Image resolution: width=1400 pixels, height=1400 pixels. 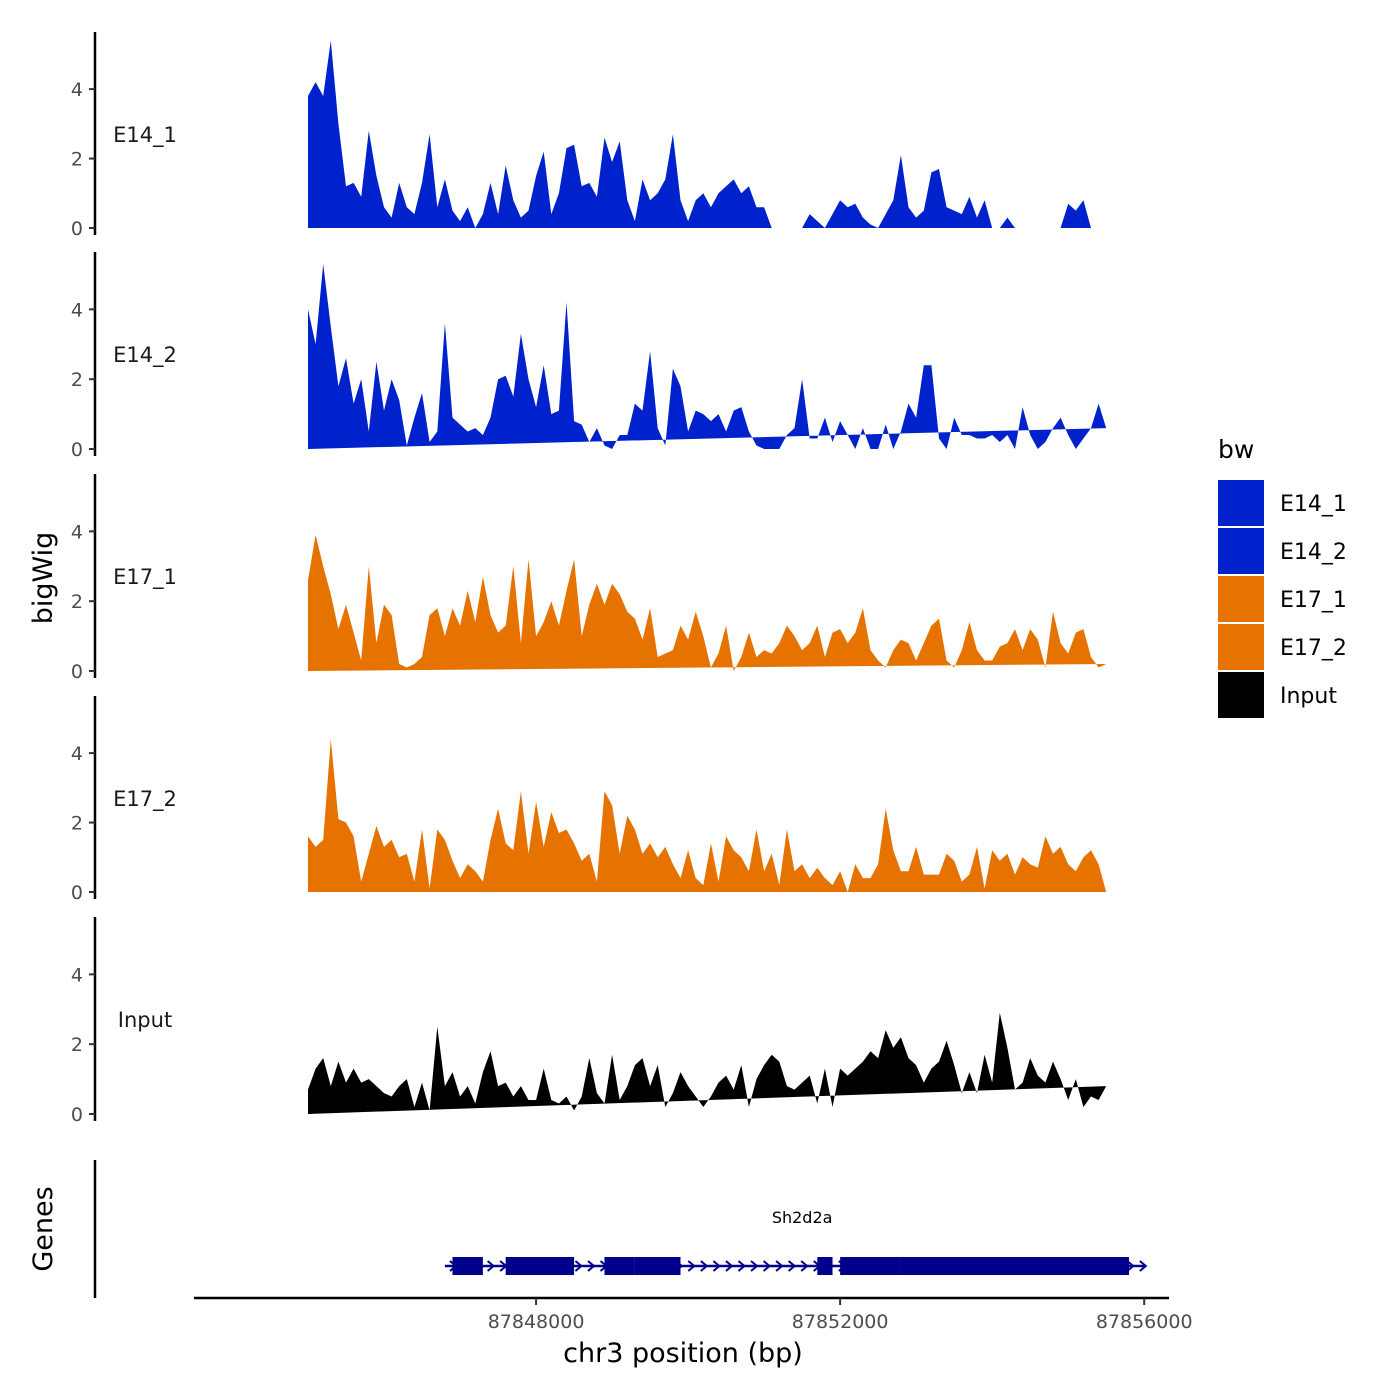 What do you see at coordinates (1282, 576) in the screenshot?
I see `legend: bw E14_1 E14_2 E17_1 E17_2 Input` at bounding box center [1282, 576].